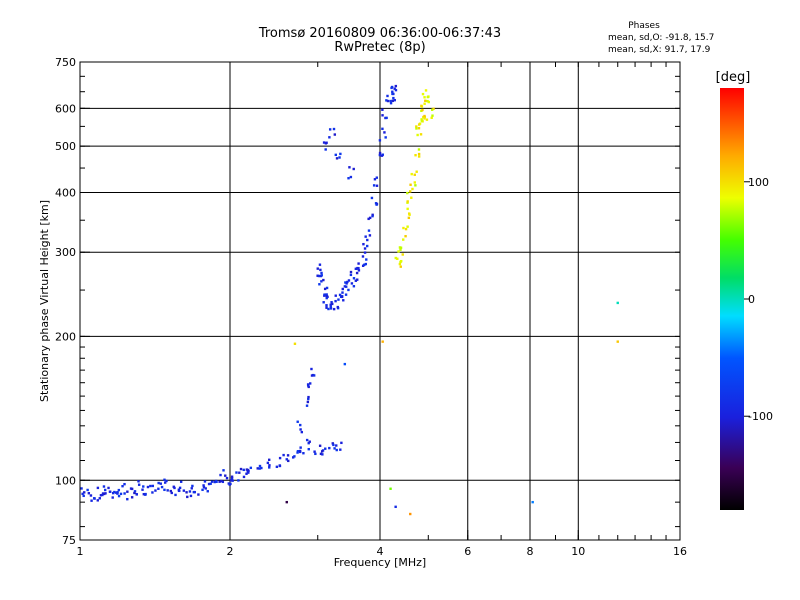 The image size is (800, 600). What do you see at coordinates (65, 480) in the screenshot?
I see `y-tick-label: 100` at bounding box center [65, 480].